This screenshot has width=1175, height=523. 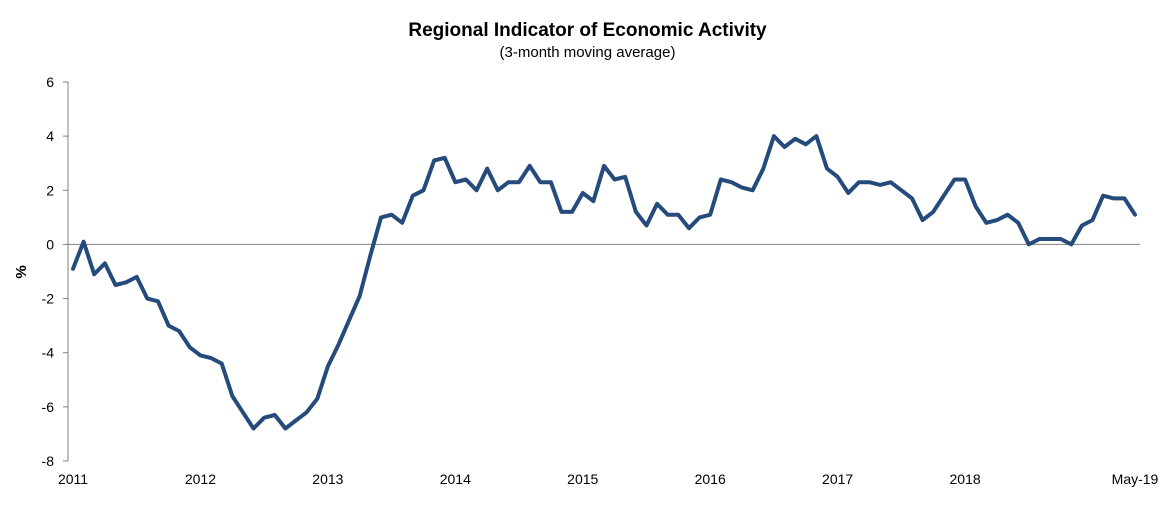 I want to click on x-tick-label: 2018, so click(x=965, y=479).